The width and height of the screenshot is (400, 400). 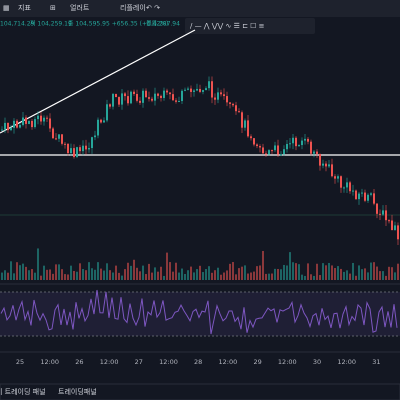 What do you see at coordinates (153, 8) in the screenshot?
I see `undo-redo: ↶ ↷` at bounding box center [153, 8].